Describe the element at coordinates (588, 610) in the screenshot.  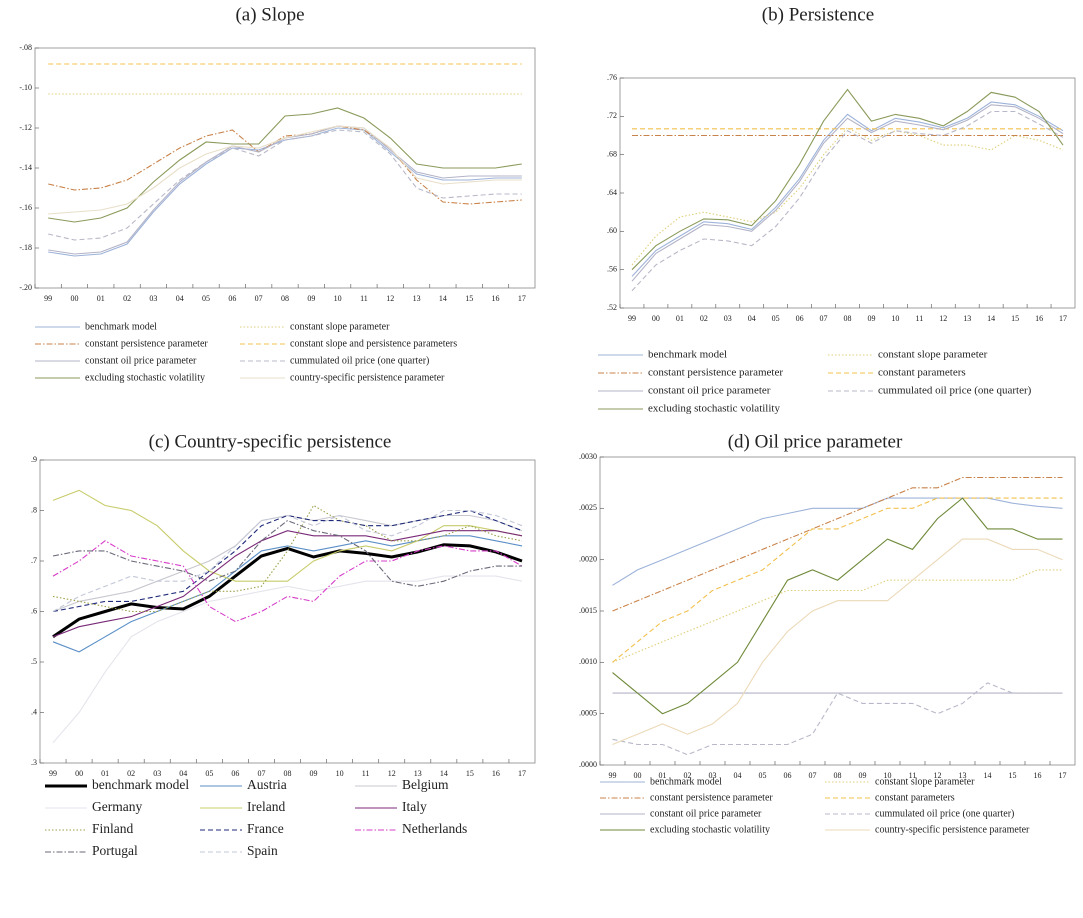
I see `y-tick-label: .0015` at that location.